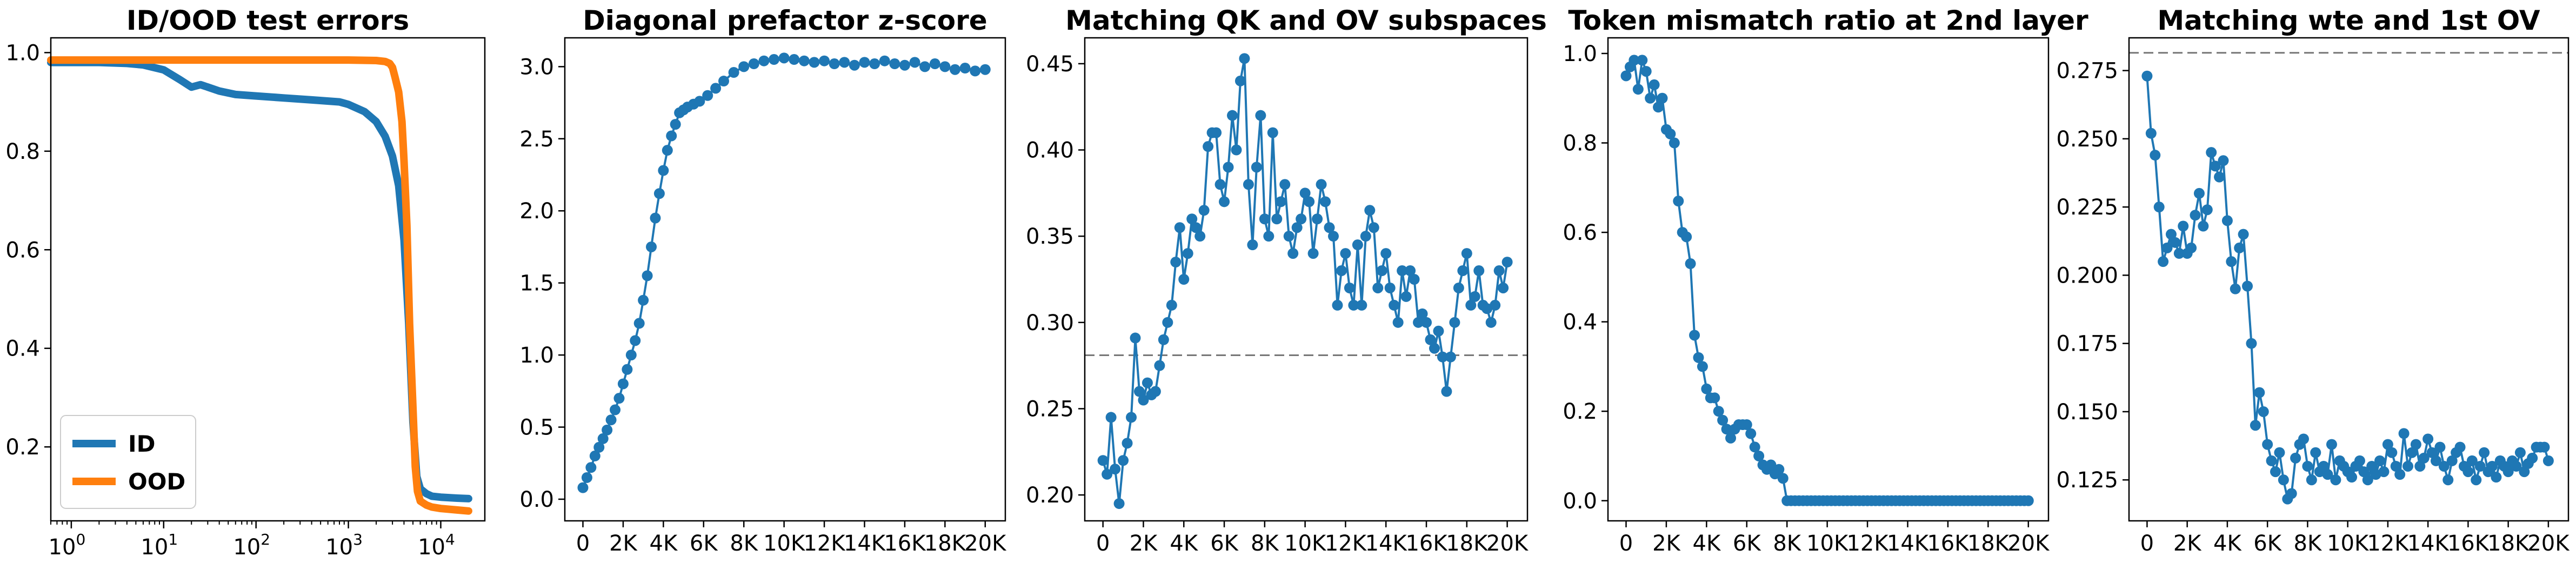  Describe the element at coordinates (1050, 151) in the screenshot. I see `y-tick-label: 0.40` at that location.